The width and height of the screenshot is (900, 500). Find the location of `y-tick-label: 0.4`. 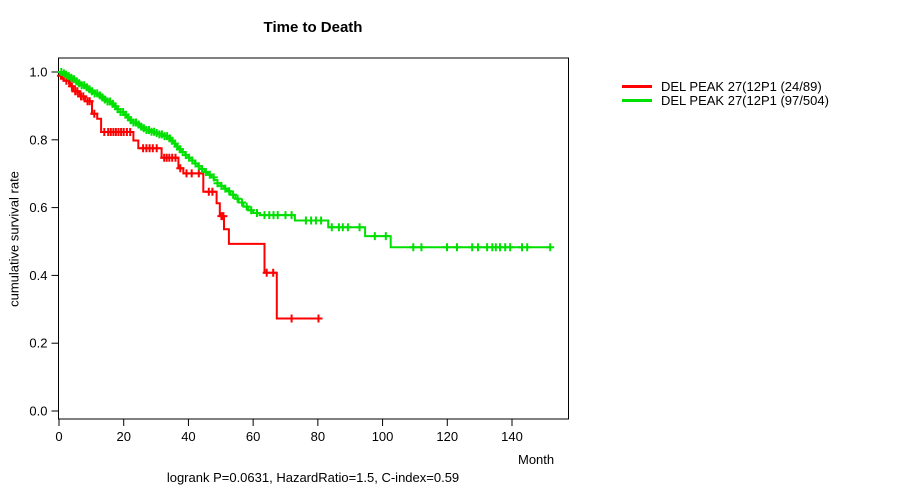

y-tick-label: 0.4 is located at coordinates (38, 275).